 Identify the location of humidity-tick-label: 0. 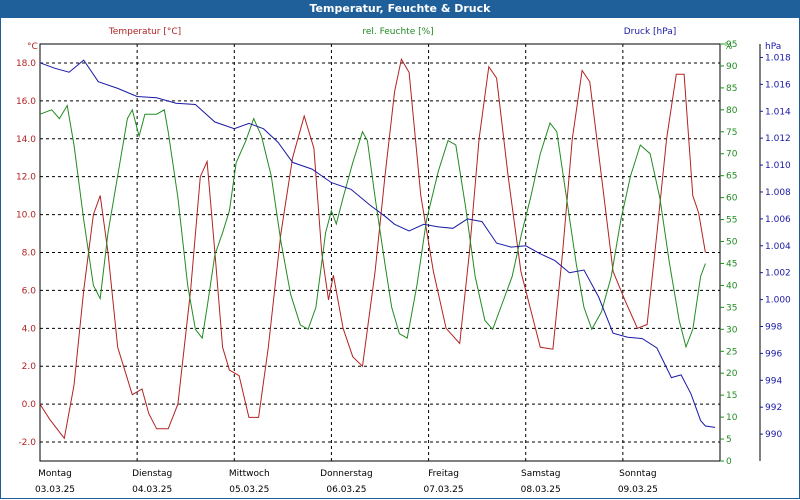
(729, 462).